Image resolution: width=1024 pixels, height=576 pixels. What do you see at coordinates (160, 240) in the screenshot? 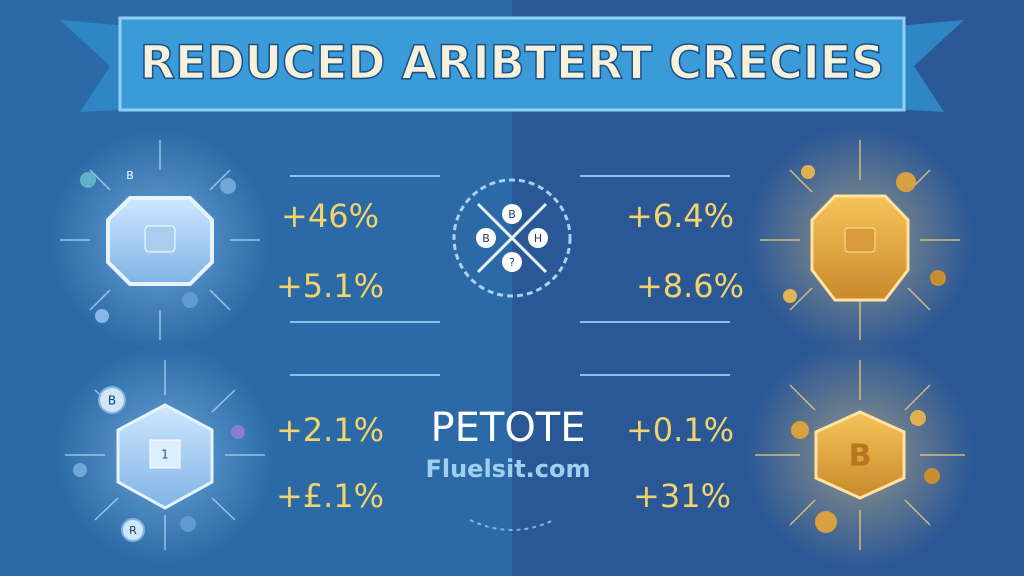
I see `icon-blue-octagon: B` at bounding box center [160, 240].